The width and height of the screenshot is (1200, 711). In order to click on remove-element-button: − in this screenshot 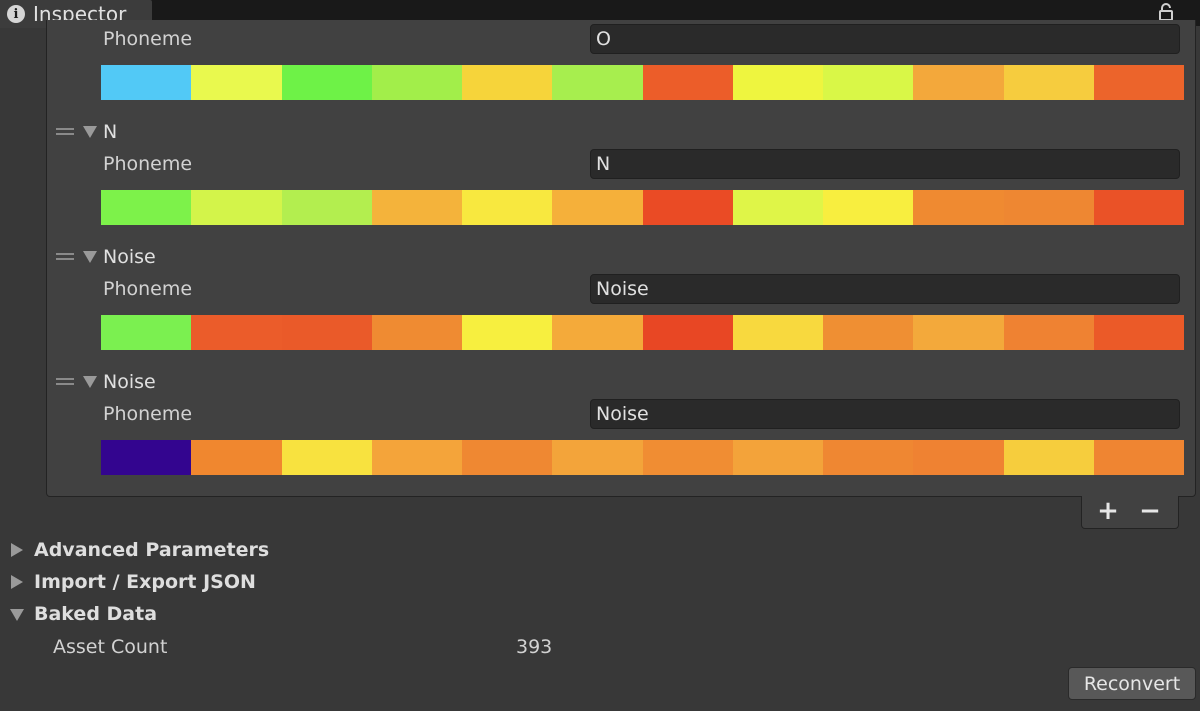, I will do `click(1150, 511)`.